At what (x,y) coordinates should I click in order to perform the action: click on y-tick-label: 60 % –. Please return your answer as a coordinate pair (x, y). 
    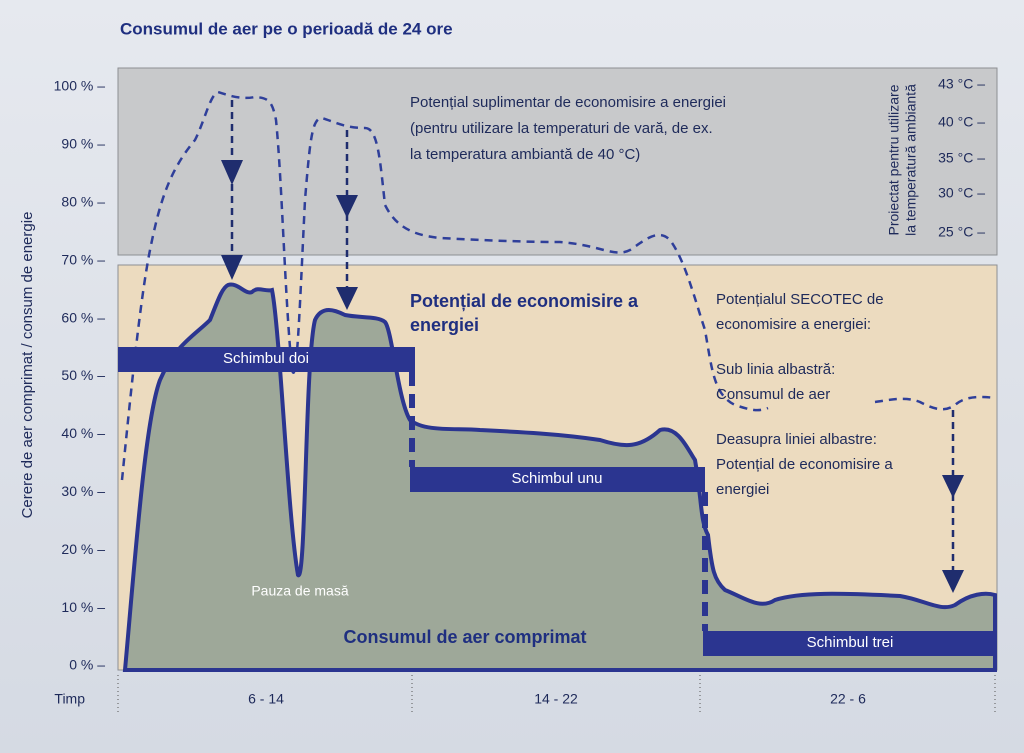
    Looking at the image, I should click on (83, 317).